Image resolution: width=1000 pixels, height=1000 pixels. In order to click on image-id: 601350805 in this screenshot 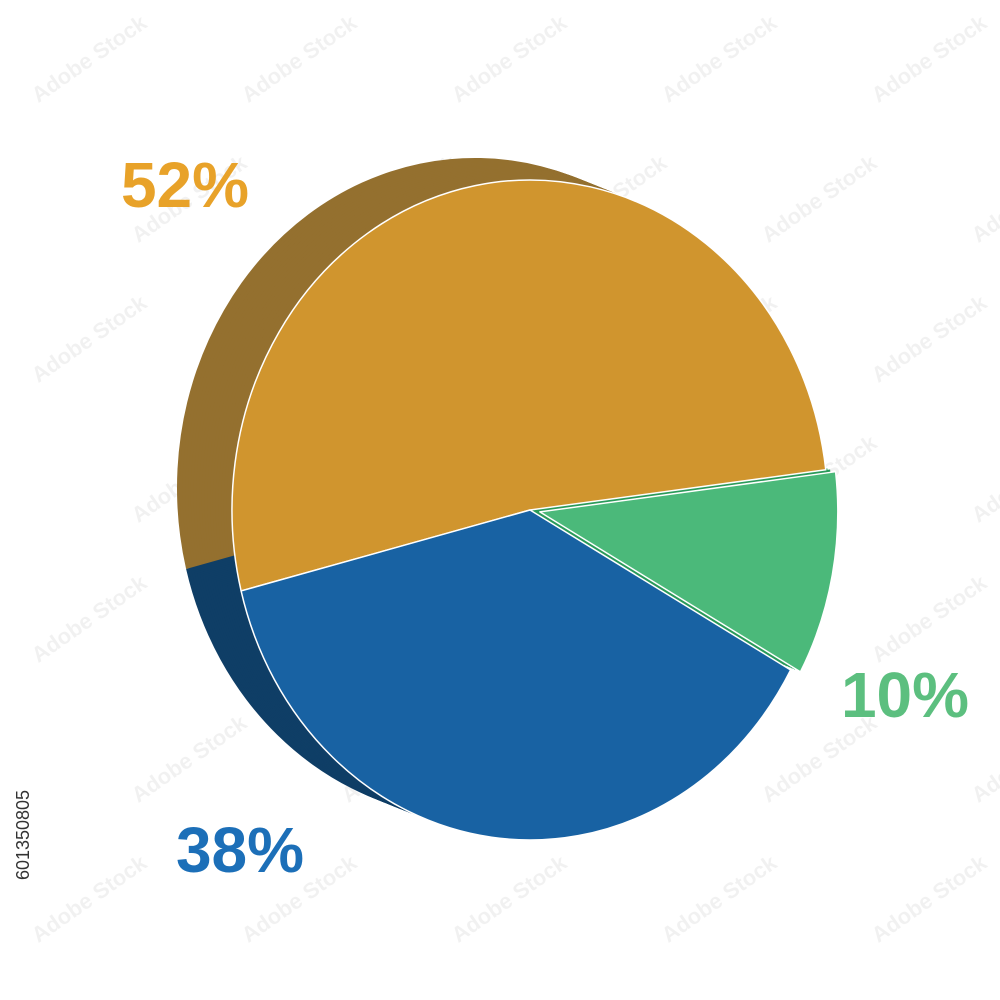, I will do `click(23, 835)`.